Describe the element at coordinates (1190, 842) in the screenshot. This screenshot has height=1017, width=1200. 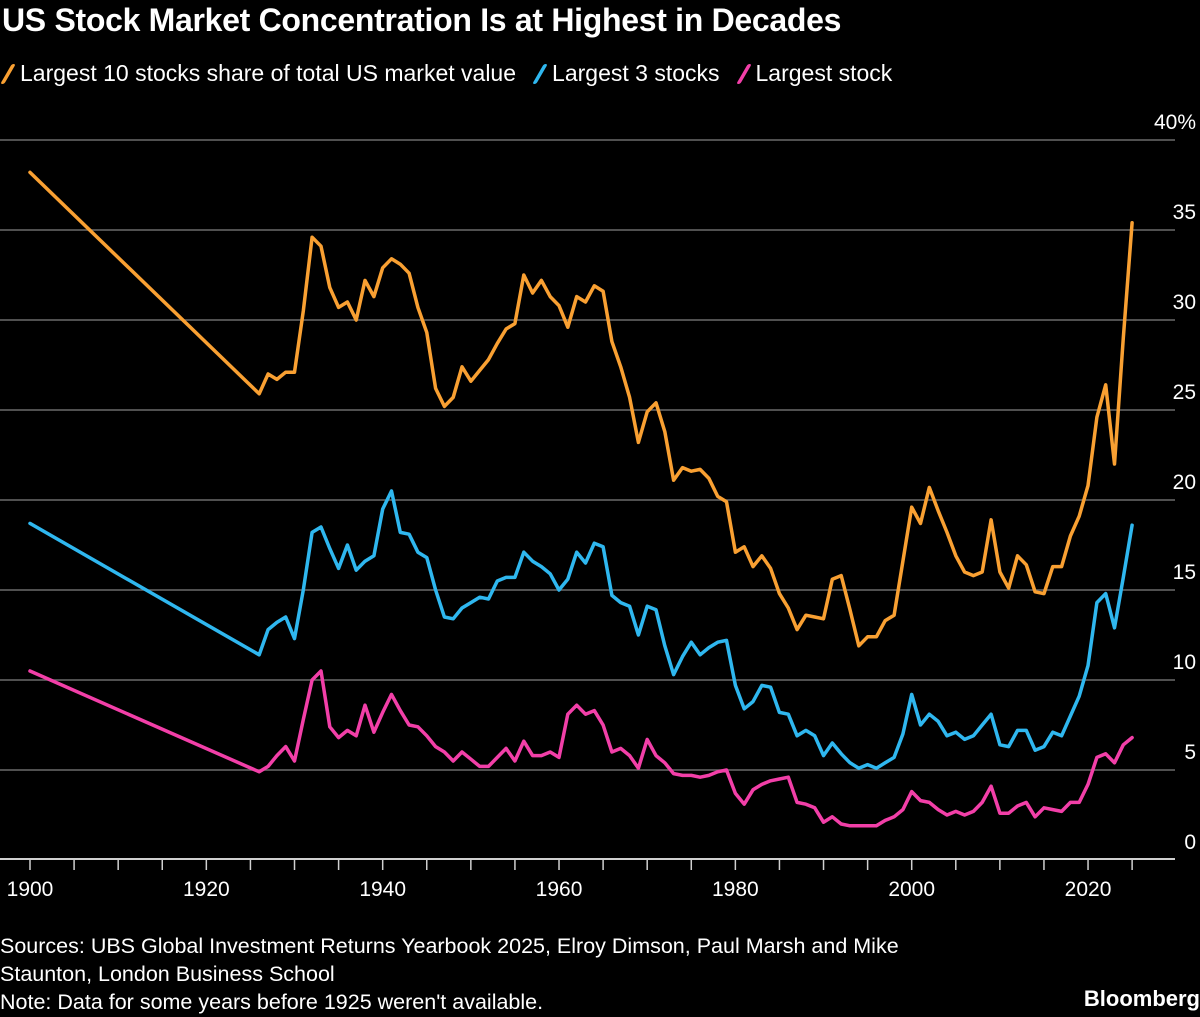
I see `y-tick-label: 0` at that location.